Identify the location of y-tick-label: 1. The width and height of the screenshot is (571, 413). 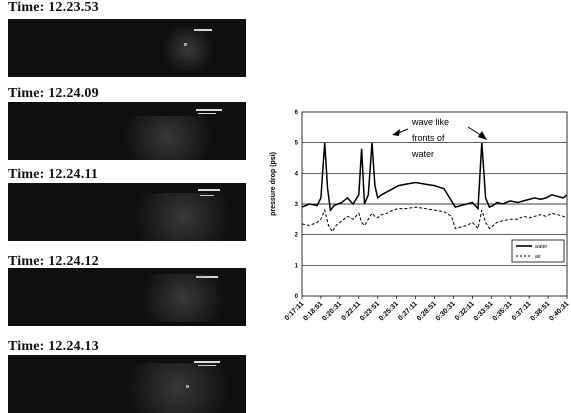
(297, 266).